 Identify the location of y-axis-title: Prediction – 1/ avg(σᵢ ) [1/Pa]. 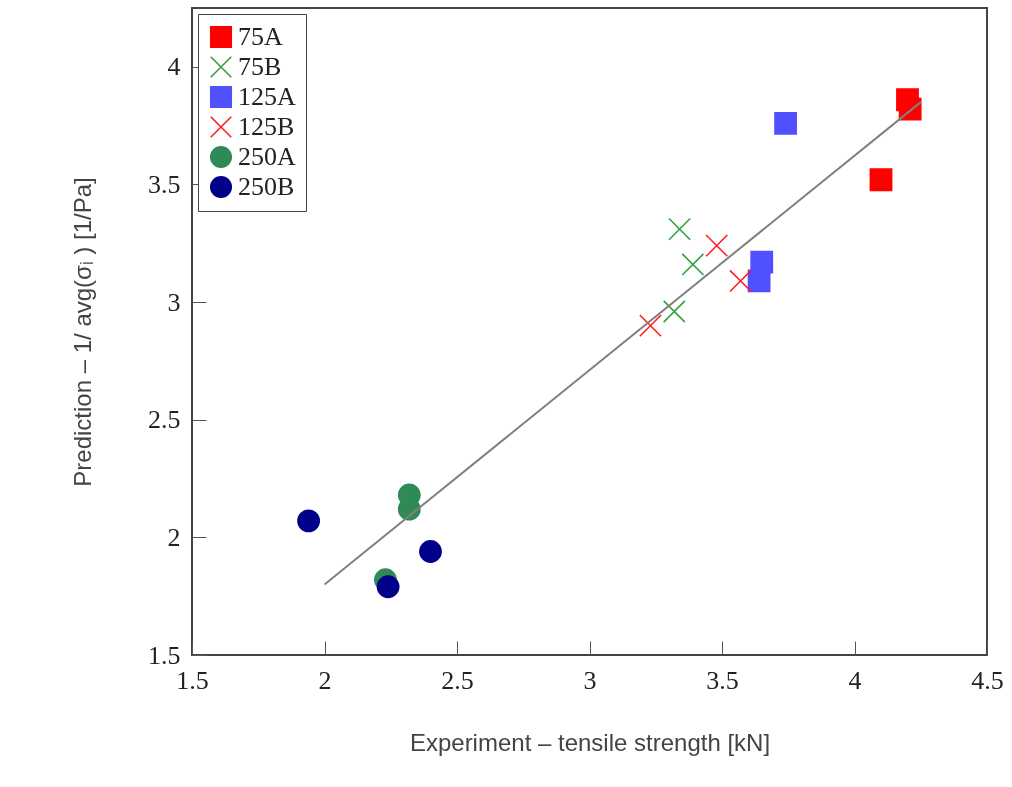
(82, 332).